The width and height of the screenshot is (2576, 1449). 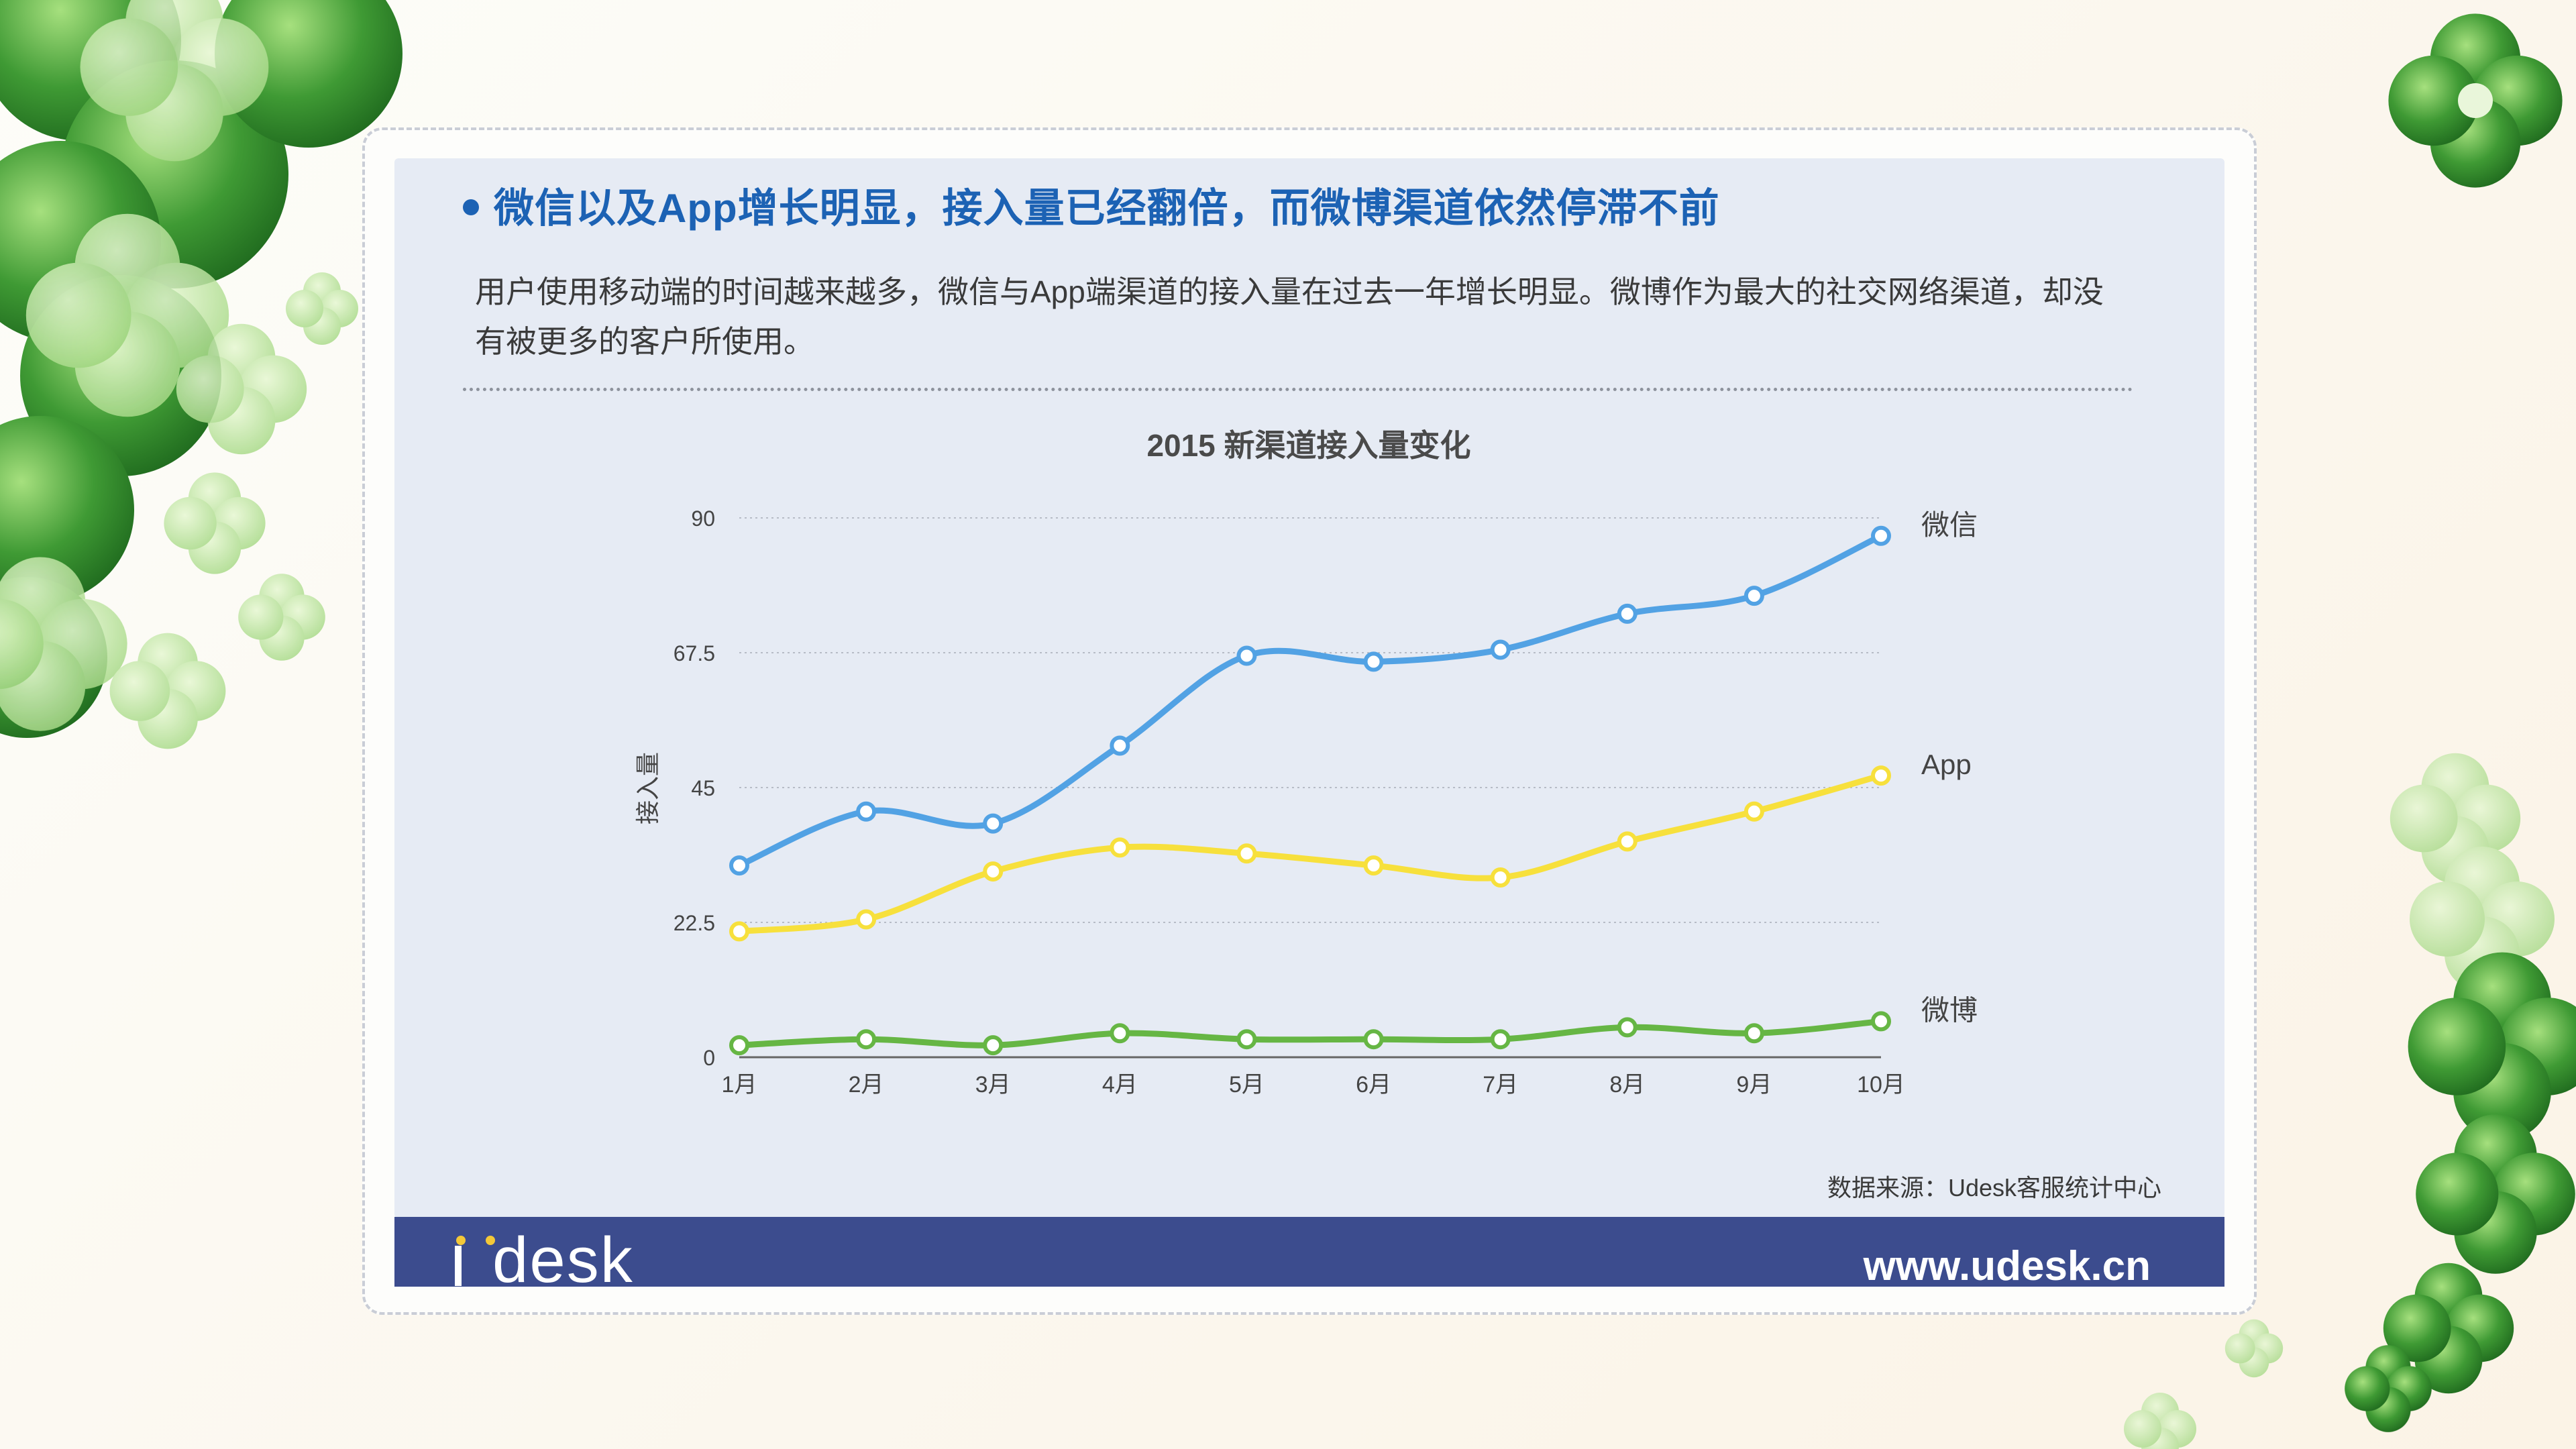 What do you see at coordinates (703, 518) in the screenshot?
I see `y-tick-label: 90` at bounding box center [703, 518].